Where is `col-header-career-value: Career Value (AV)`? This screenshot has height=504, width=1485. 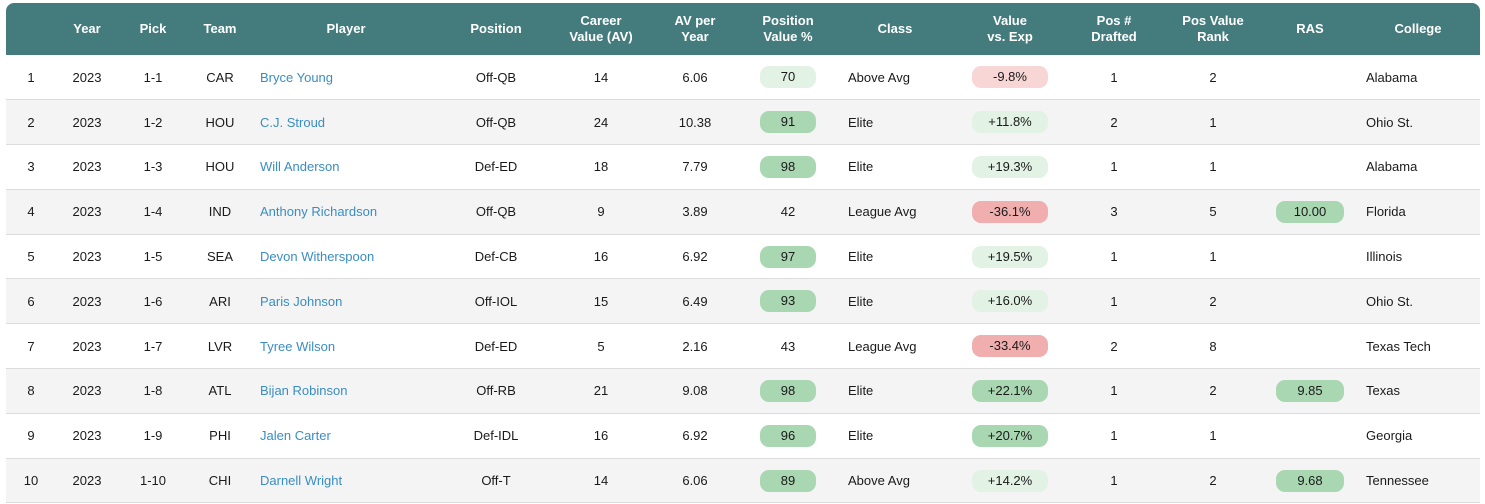
col-header-career-value: Career Value (AV) is located at coordinates (601, 28).